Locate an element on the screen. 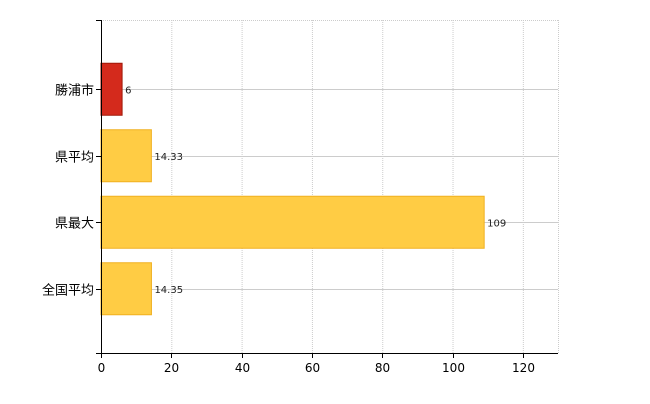 The height and width of the screenshot is (404, 650). y-tick-label: 勝浦市 is located at coordinates (74, 91).